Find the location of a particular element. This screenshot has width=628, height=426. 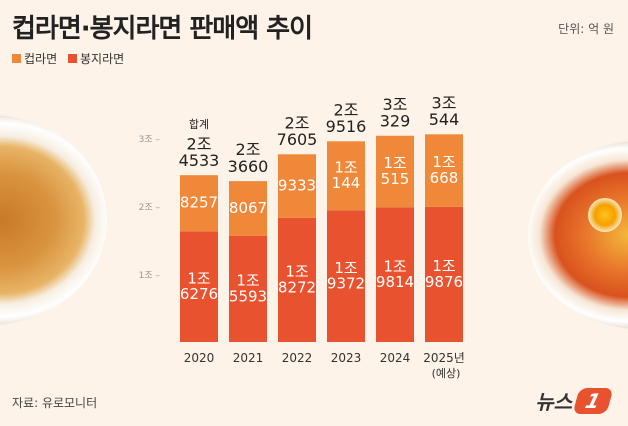

x-tick-label: 2024 is located at coordinates (395, 358).